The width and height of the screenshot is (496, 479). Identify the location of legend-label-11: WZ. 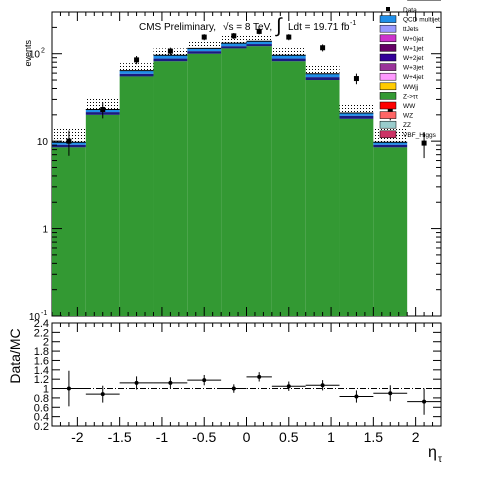
(408, 116).